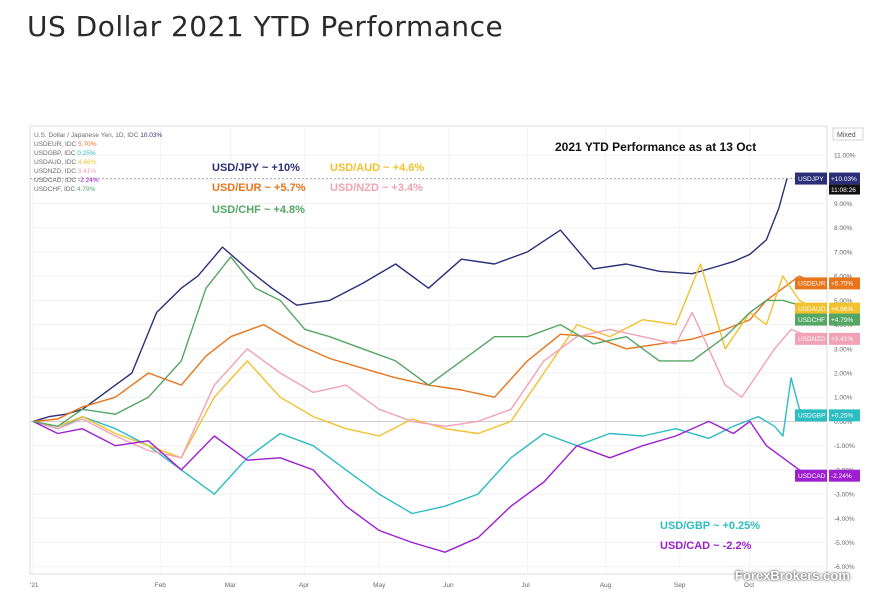 This screenshot has width=889, height=600. What do you see at coordinates (827, 308) in the screenshot?
I see `end-label-usdaud: USDAUD +4.66%` at bounding box center [827, 308].